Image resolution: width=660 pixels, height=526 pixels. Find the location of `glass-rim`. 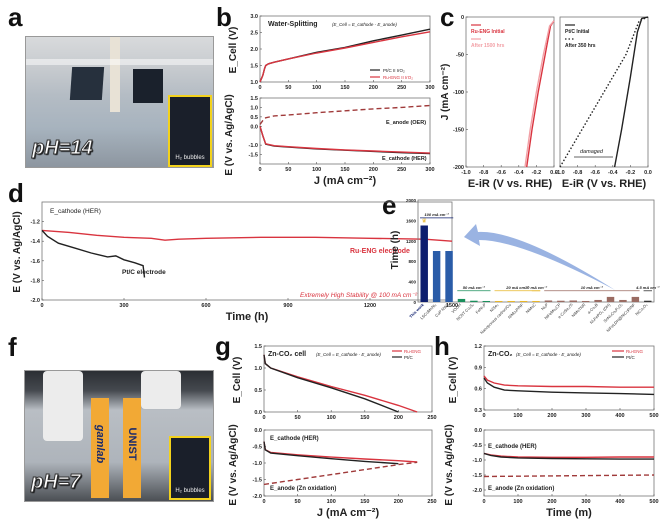

glass-rim is located at coordinates (119, 62).